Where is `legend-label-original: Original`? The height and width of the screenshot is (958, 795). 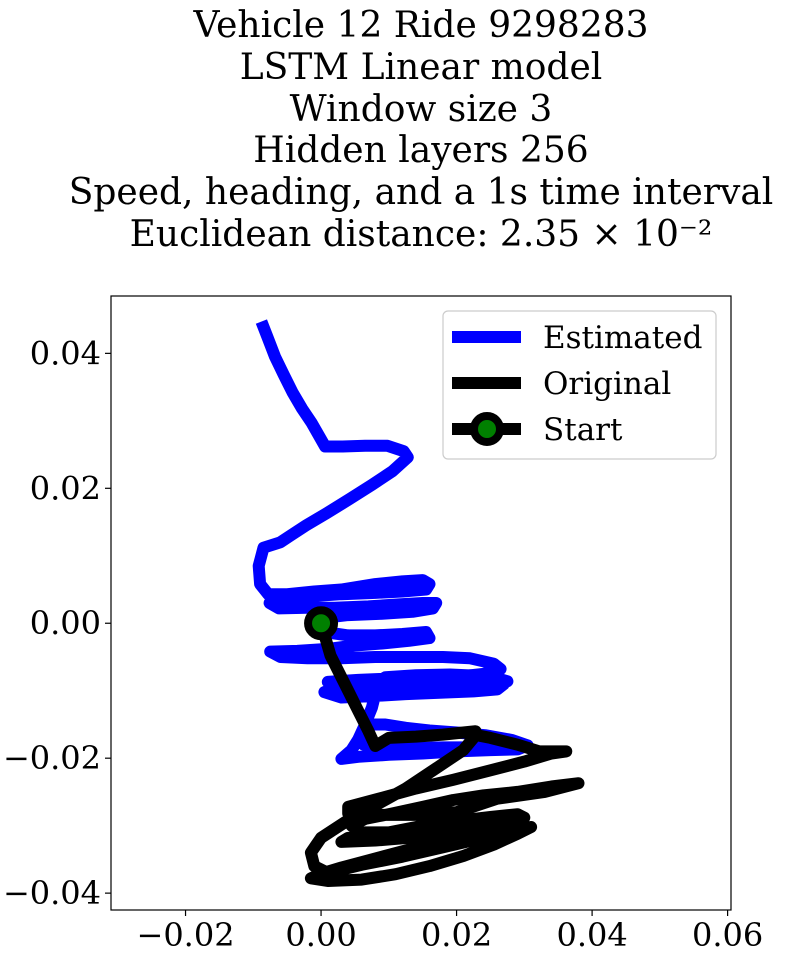
legend-label-original: Original is located at coordinates (607, 384).